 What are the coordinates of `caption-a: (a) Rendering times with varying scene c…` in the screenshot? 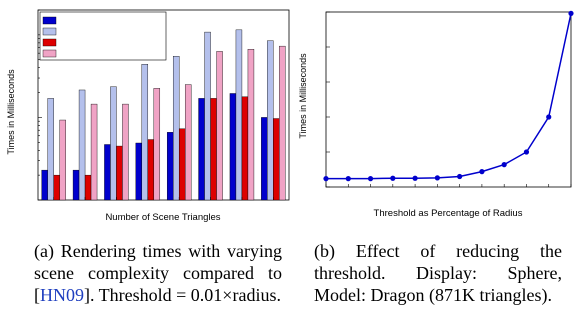 It's located at (158, 273).